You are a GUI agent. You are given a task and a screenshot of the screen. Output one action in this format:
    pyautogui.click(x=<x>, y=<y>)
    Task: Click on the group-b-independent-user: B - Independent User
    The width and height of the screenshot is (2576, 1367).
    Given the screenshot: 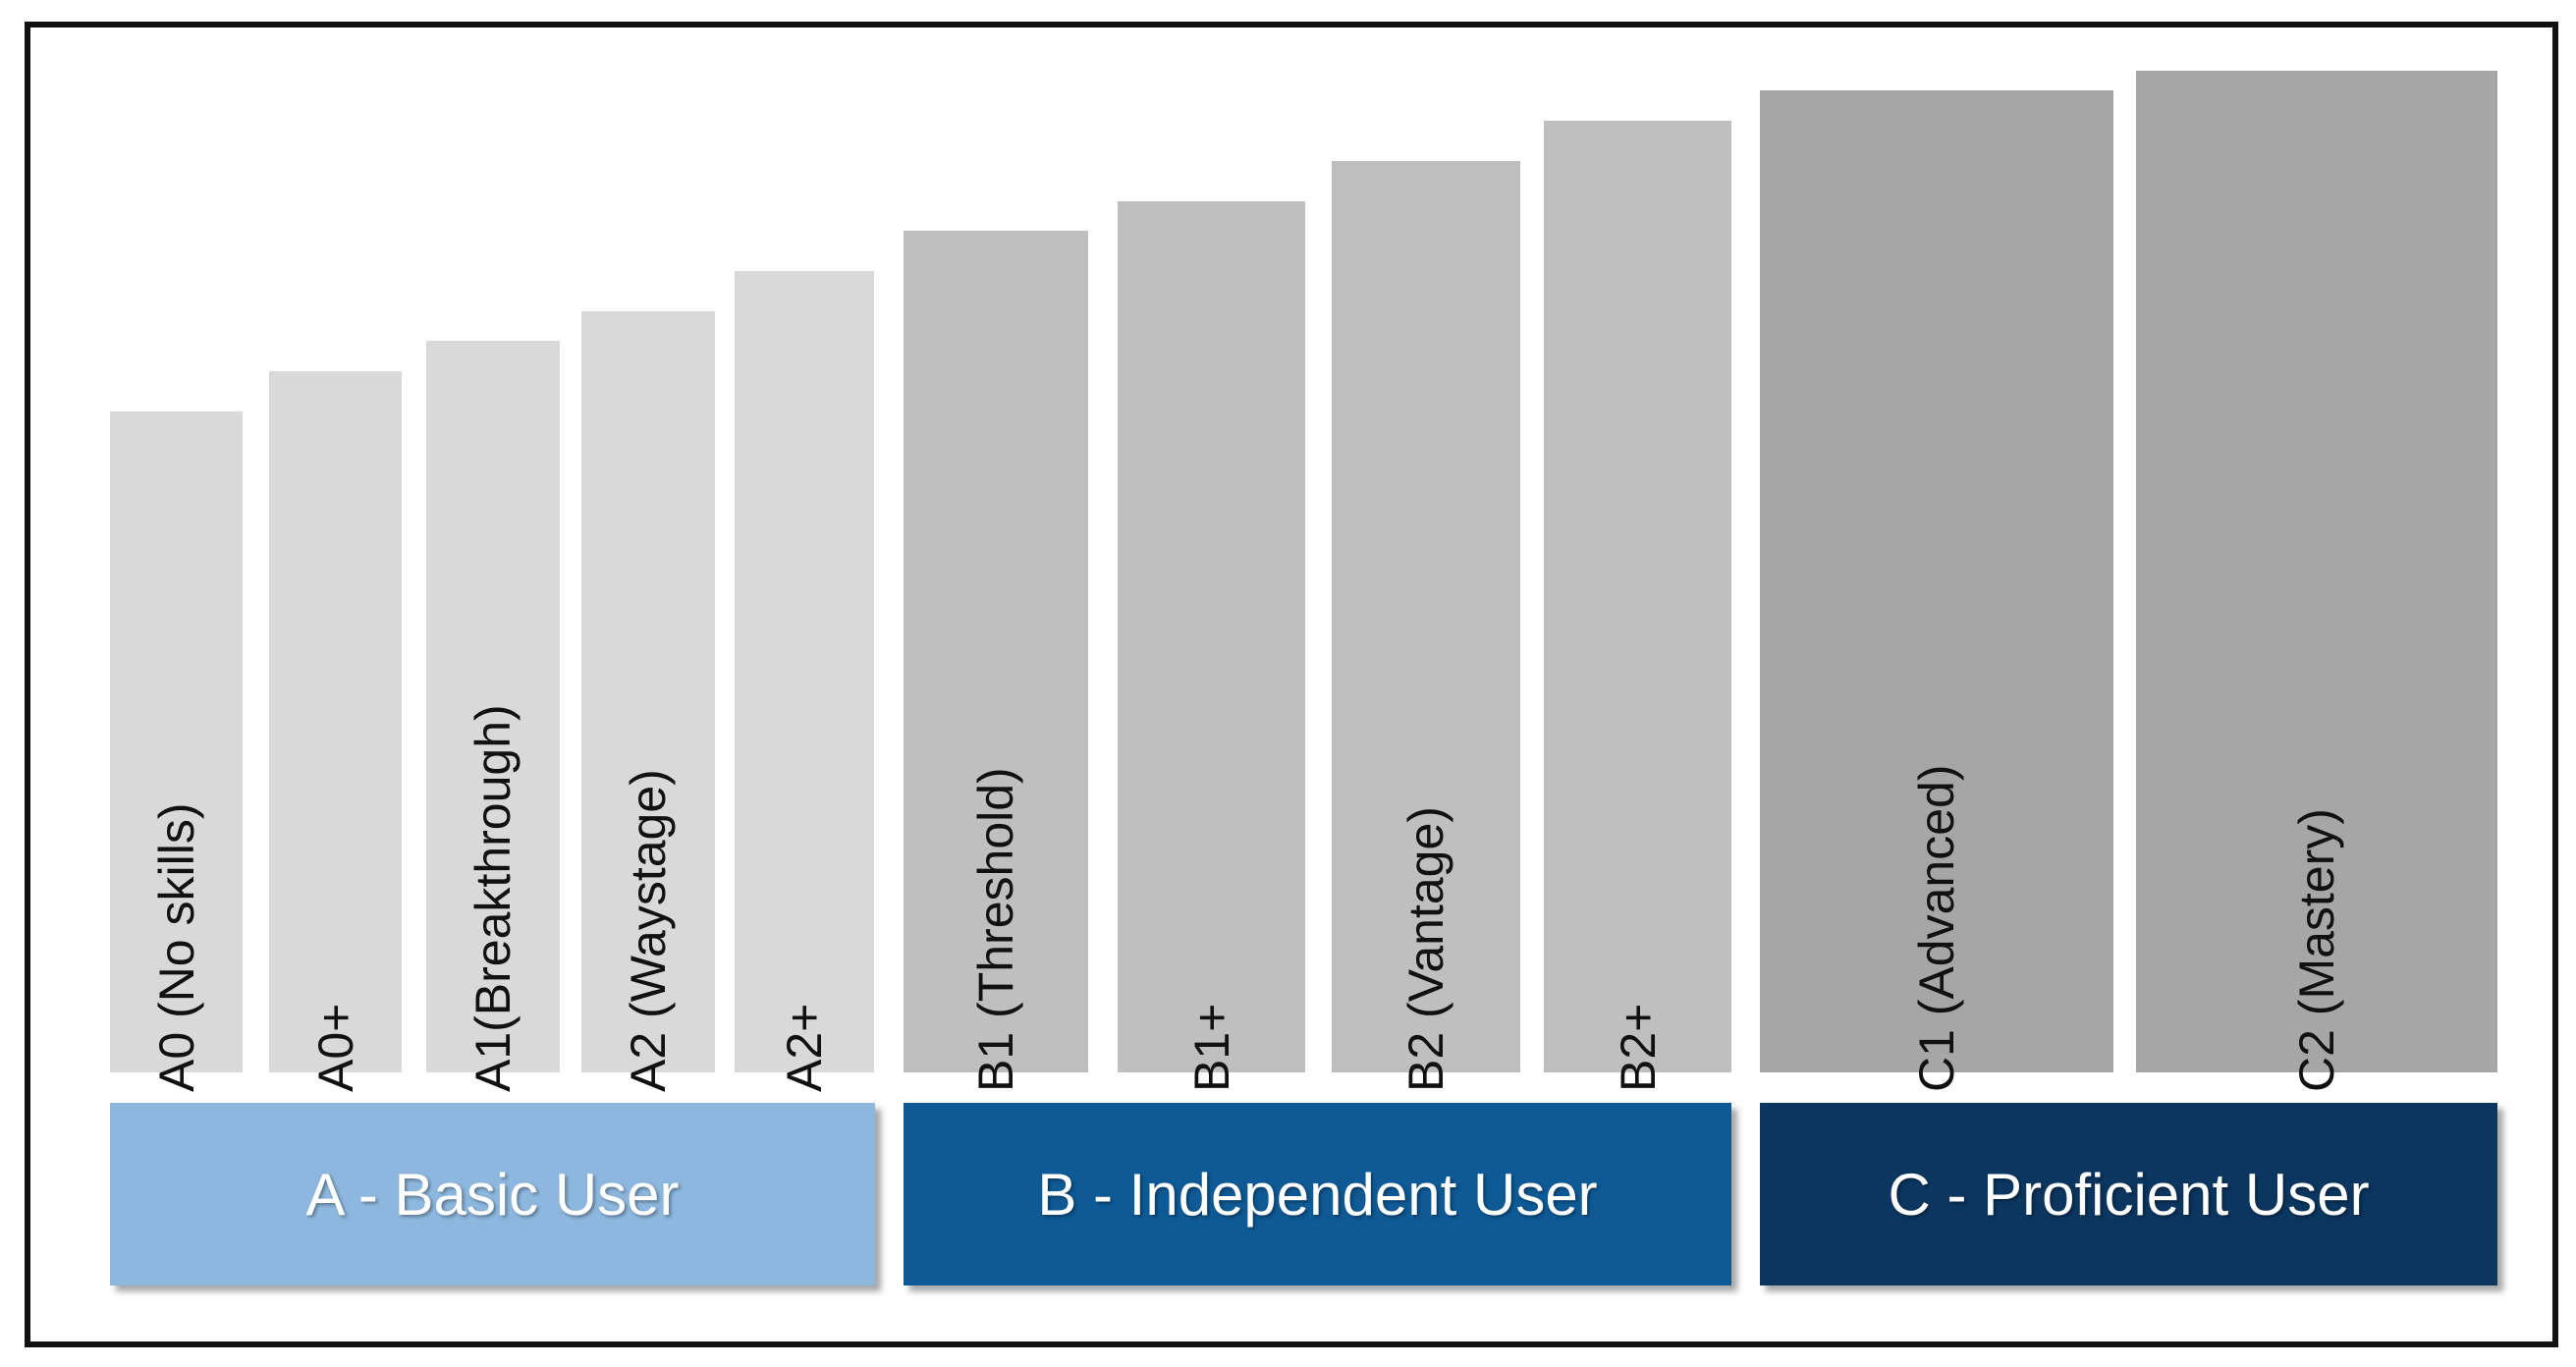 What is the action you would take?
    pyautogui.click(x=1317, y=1194)
    